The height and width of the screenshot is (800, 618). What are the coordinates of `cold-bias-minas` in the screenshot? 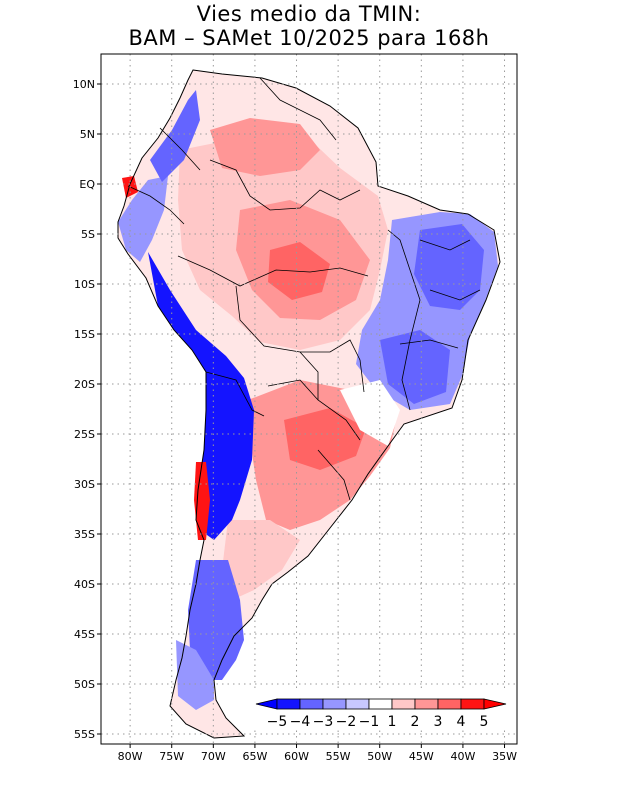 It's located at (415, 367).